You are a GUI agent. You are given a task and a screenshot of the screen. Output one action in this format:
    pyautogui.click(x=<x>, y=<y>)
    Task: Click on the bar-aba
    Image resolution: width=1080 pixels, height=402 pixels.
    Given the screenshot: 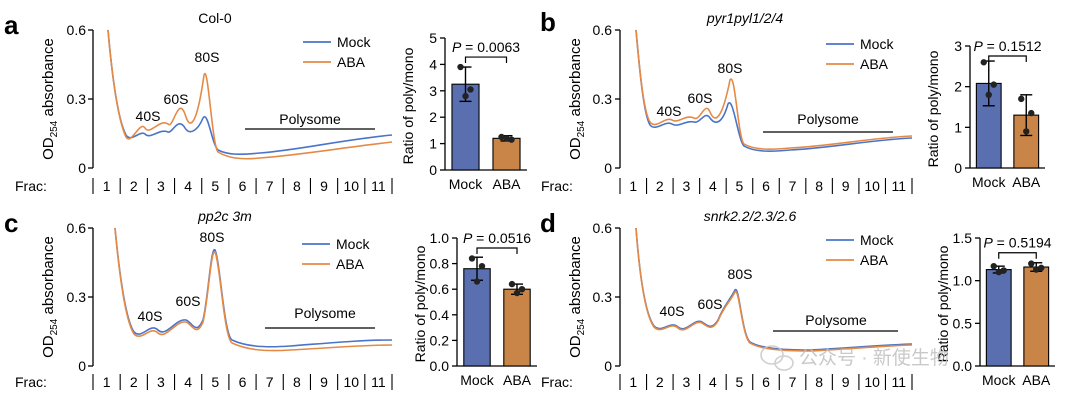 What is the action you would take?
    pyautogui.click(x=517, y=327)
    